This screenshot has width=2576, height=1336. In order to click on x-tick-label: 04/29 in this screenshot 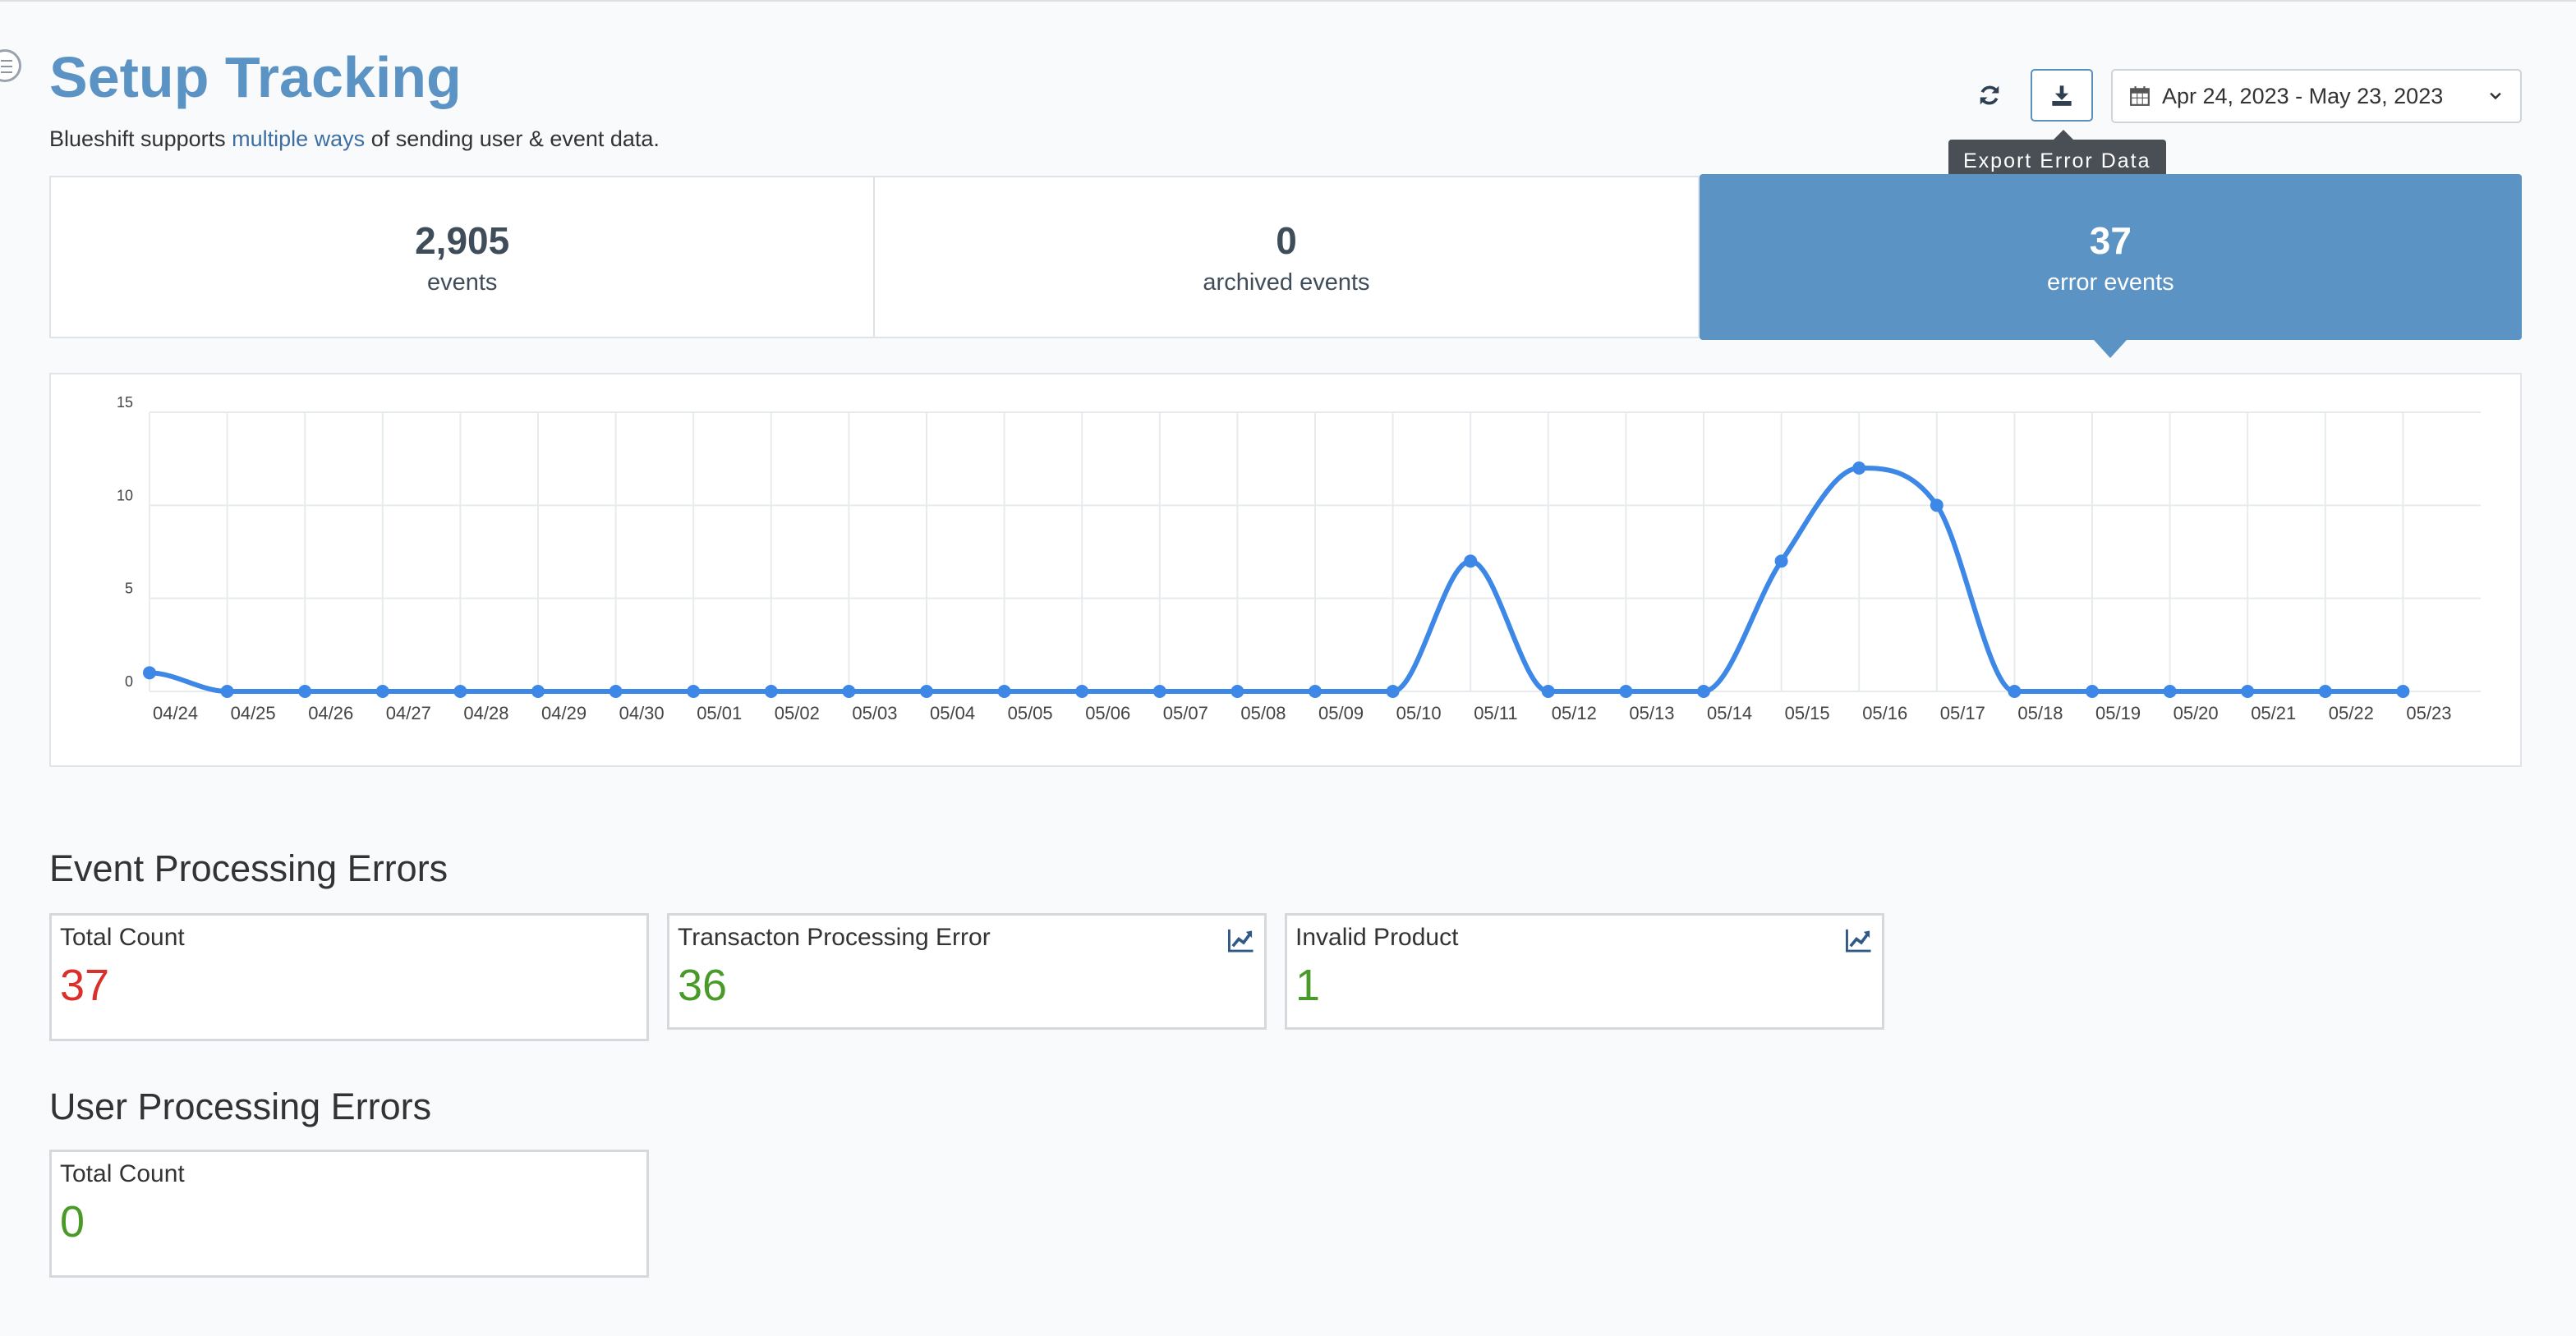, I will do `click(563, 713)`.